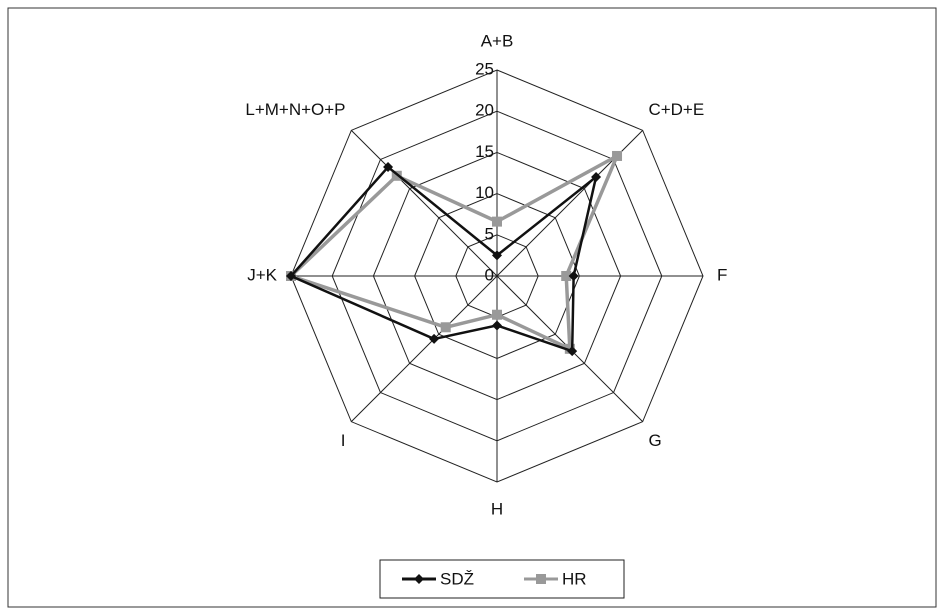 This screenshot has width=944, height=615. I want to click on r-tick-label: 10, so click(484, 192).